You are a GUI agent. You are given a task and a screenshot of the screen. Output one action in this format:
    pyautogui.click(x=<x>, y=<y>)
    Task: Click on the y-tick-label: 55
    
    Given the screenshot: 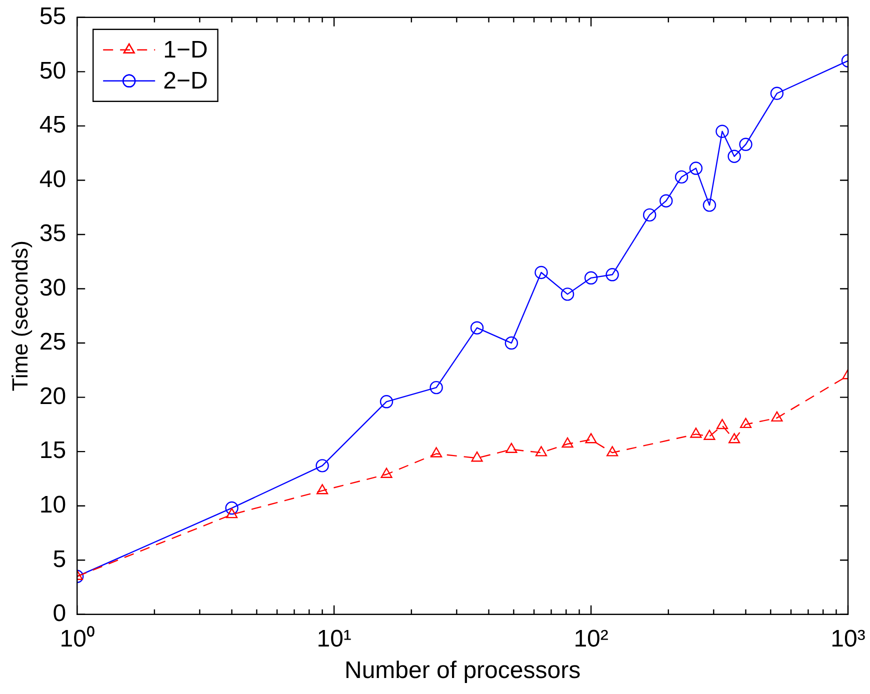 What is the action you would take?
    pyautogui.click(x=52, y=16)
    